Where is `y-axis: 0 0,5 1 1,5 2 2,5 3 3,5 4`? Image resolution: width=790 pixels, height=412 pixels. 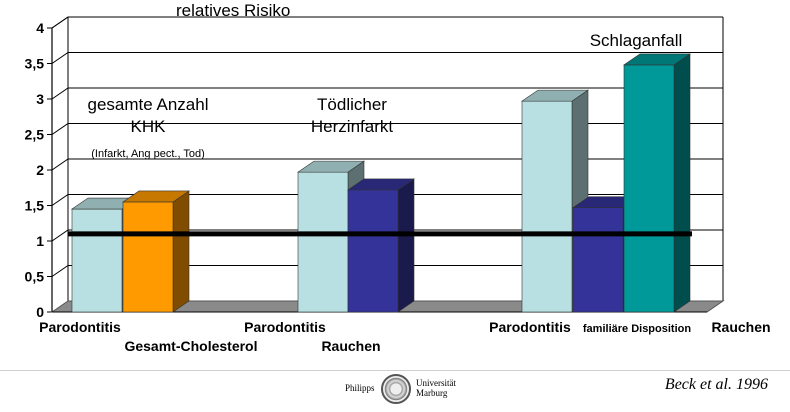
y-axis: 0 0,5 1 1,5 2 2,5 3 3,5 4 is located at coordinates (39, 170).